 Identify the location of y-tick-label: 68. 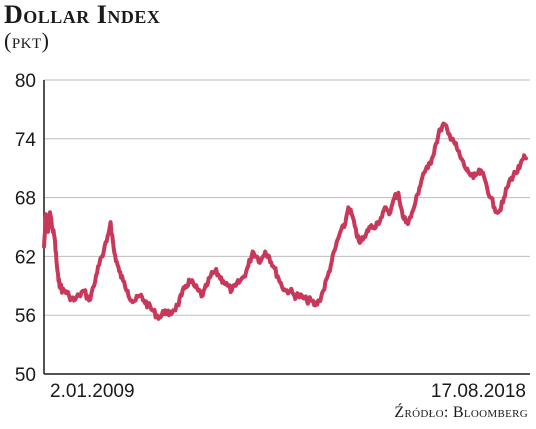
(25, 199).